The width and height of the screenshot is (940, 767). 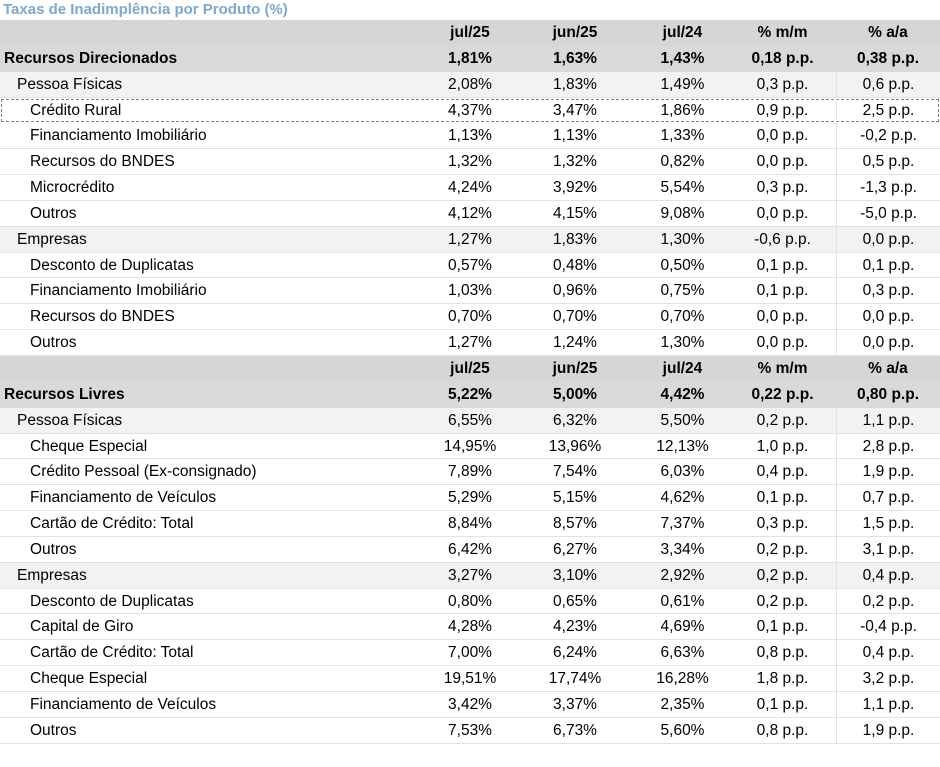 I want to click on jun25-cell: 6,73%, so click(x=575, y=730).